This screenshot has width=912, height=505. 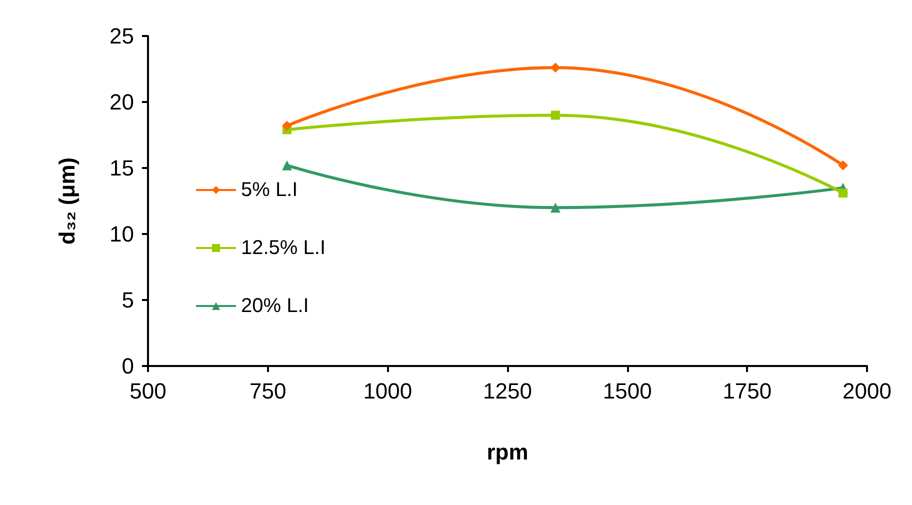 What do you see at coordinates (275, 306) in the screenshot?
I see `legend-label: 20% L.I` at bounding box center [275, 306].